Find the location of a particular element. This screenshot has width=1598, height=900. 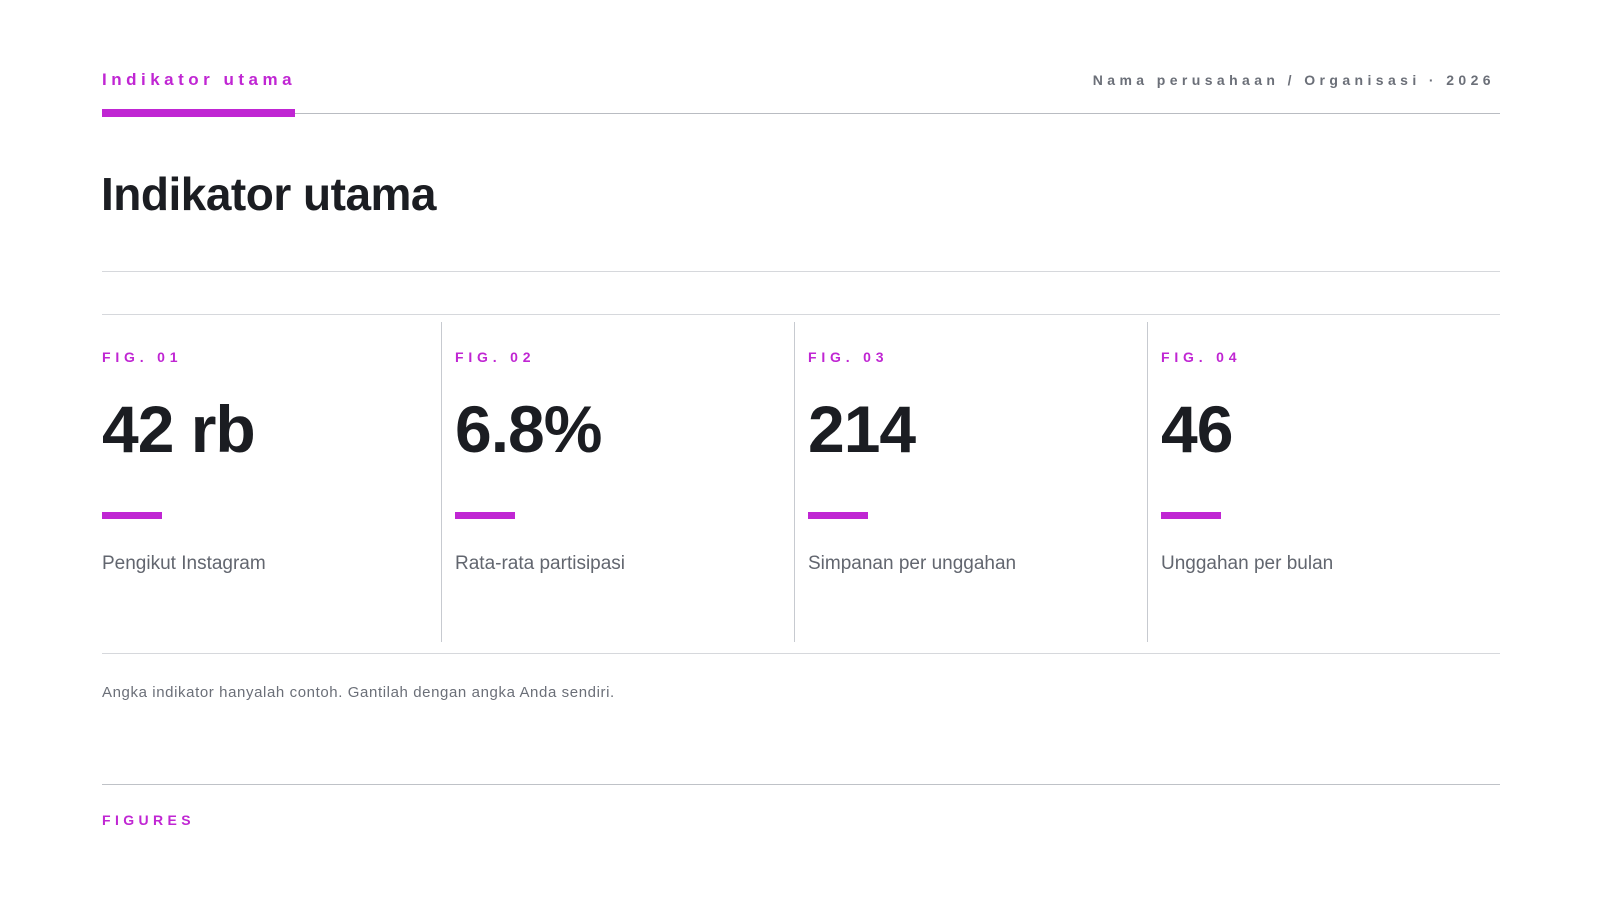

divider-kpi-bottom is located at coordinates (801, 653).